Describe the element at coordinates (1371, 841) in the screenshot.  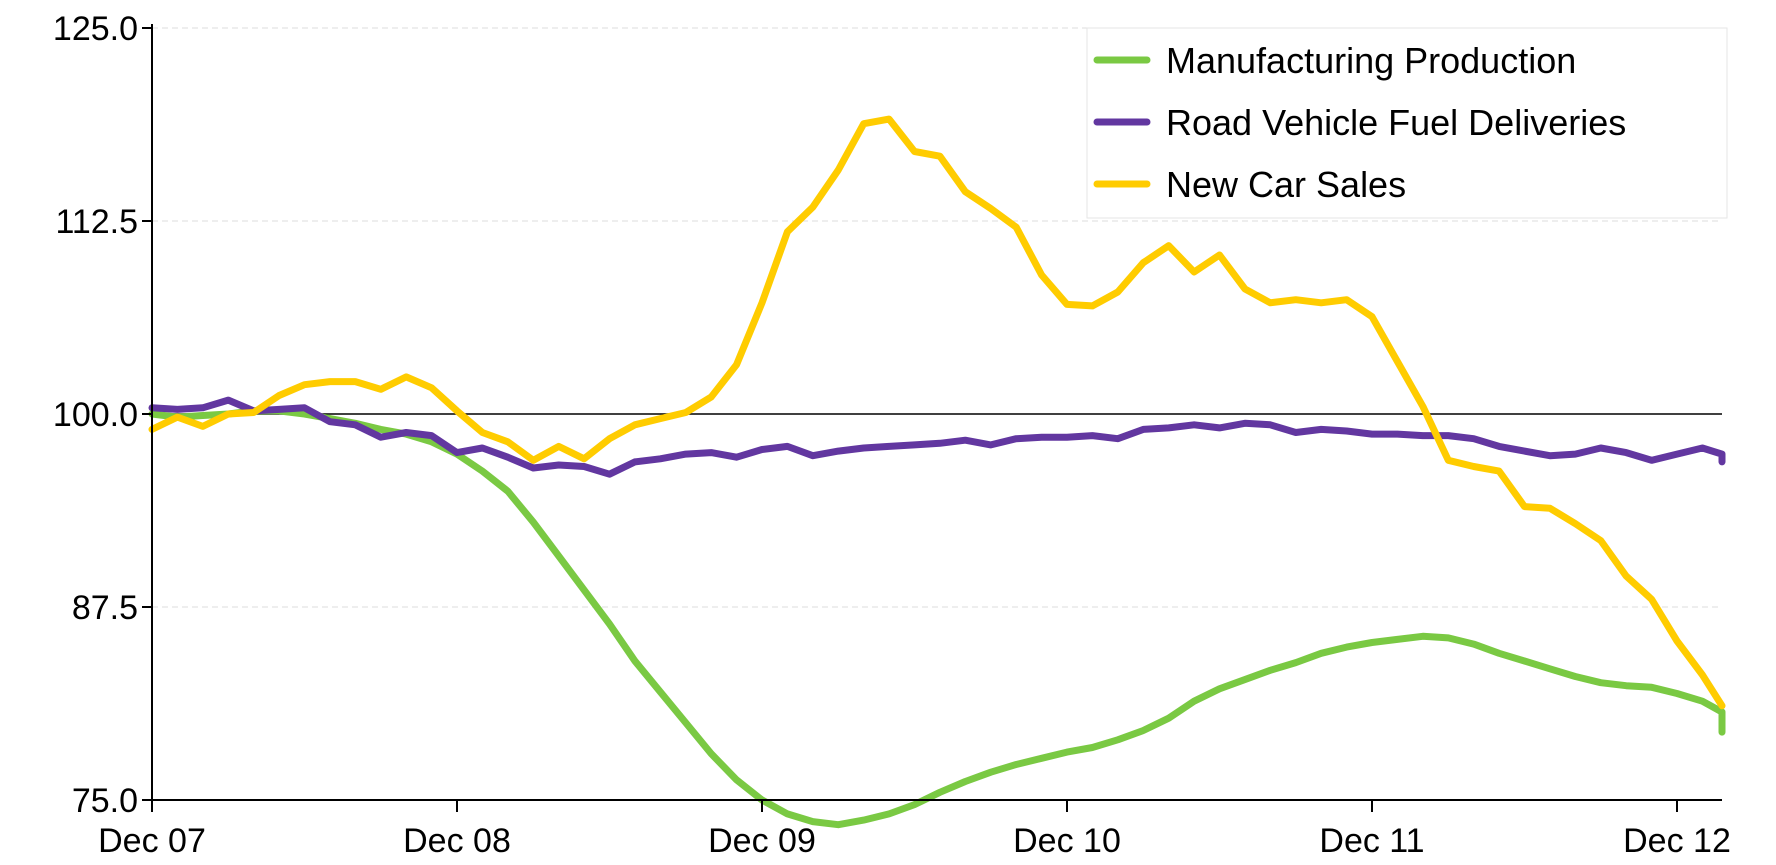
I see `x-tick-label: Dec 11` at that location.